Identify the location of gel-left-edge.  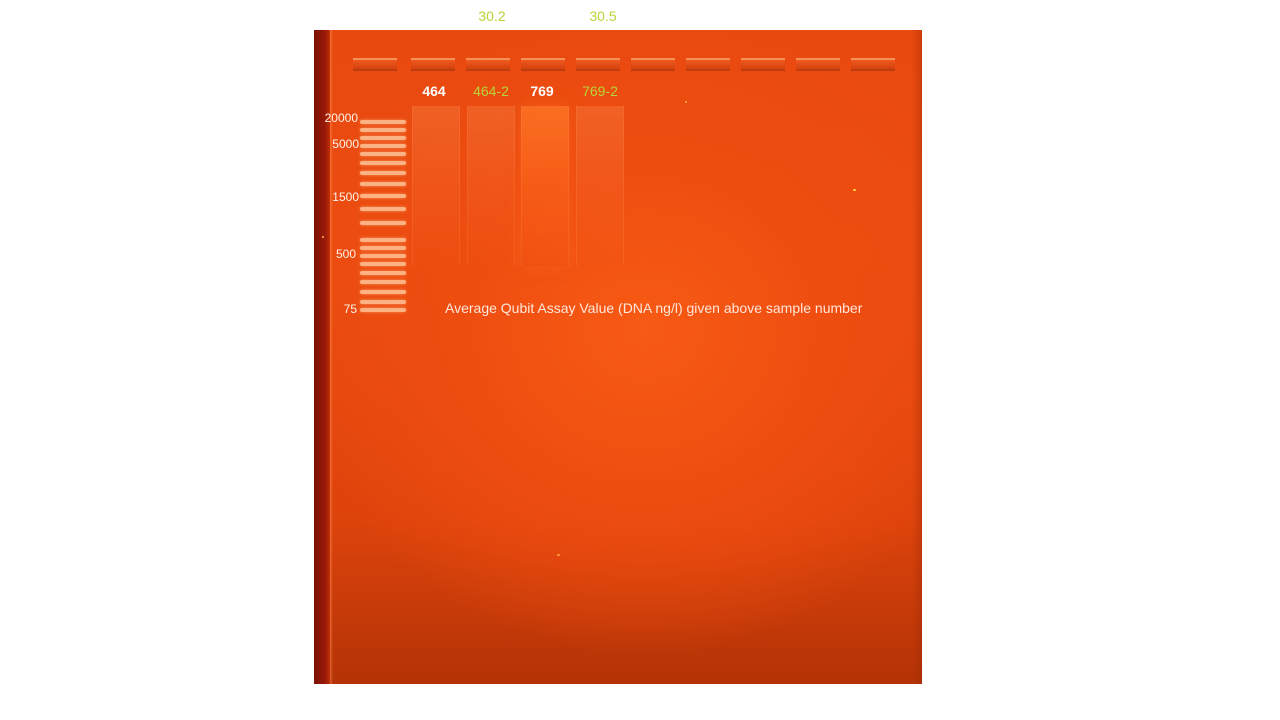
(322, 357).